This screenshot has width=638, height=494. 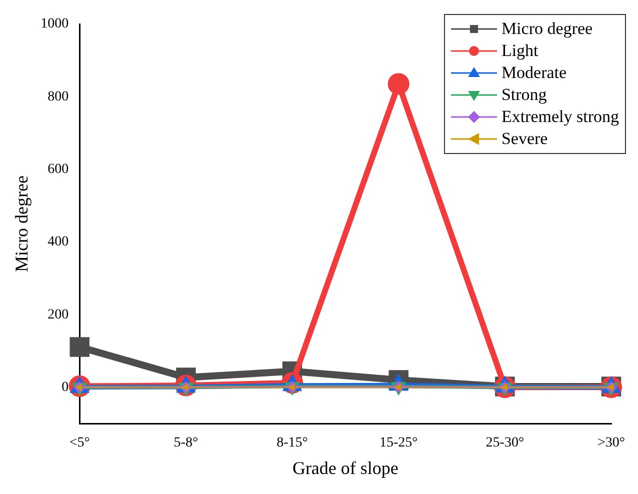 I want to click on y-tick-label: 1000, so click(x=54, y=24).